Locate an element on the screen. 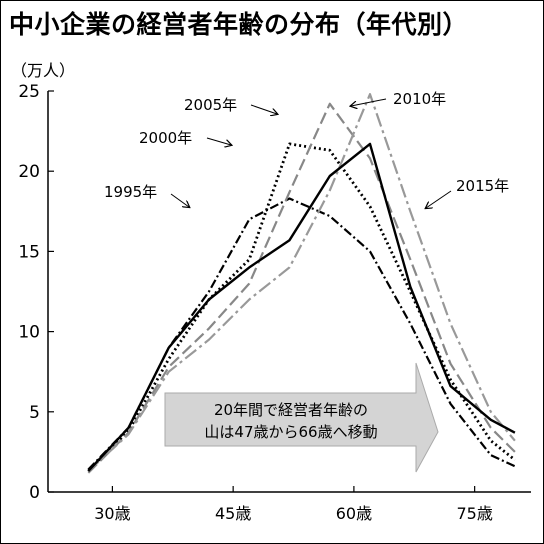  annotation-line-2: 山は47歳から66歳へ移動 is located at coordinates (290, 432).